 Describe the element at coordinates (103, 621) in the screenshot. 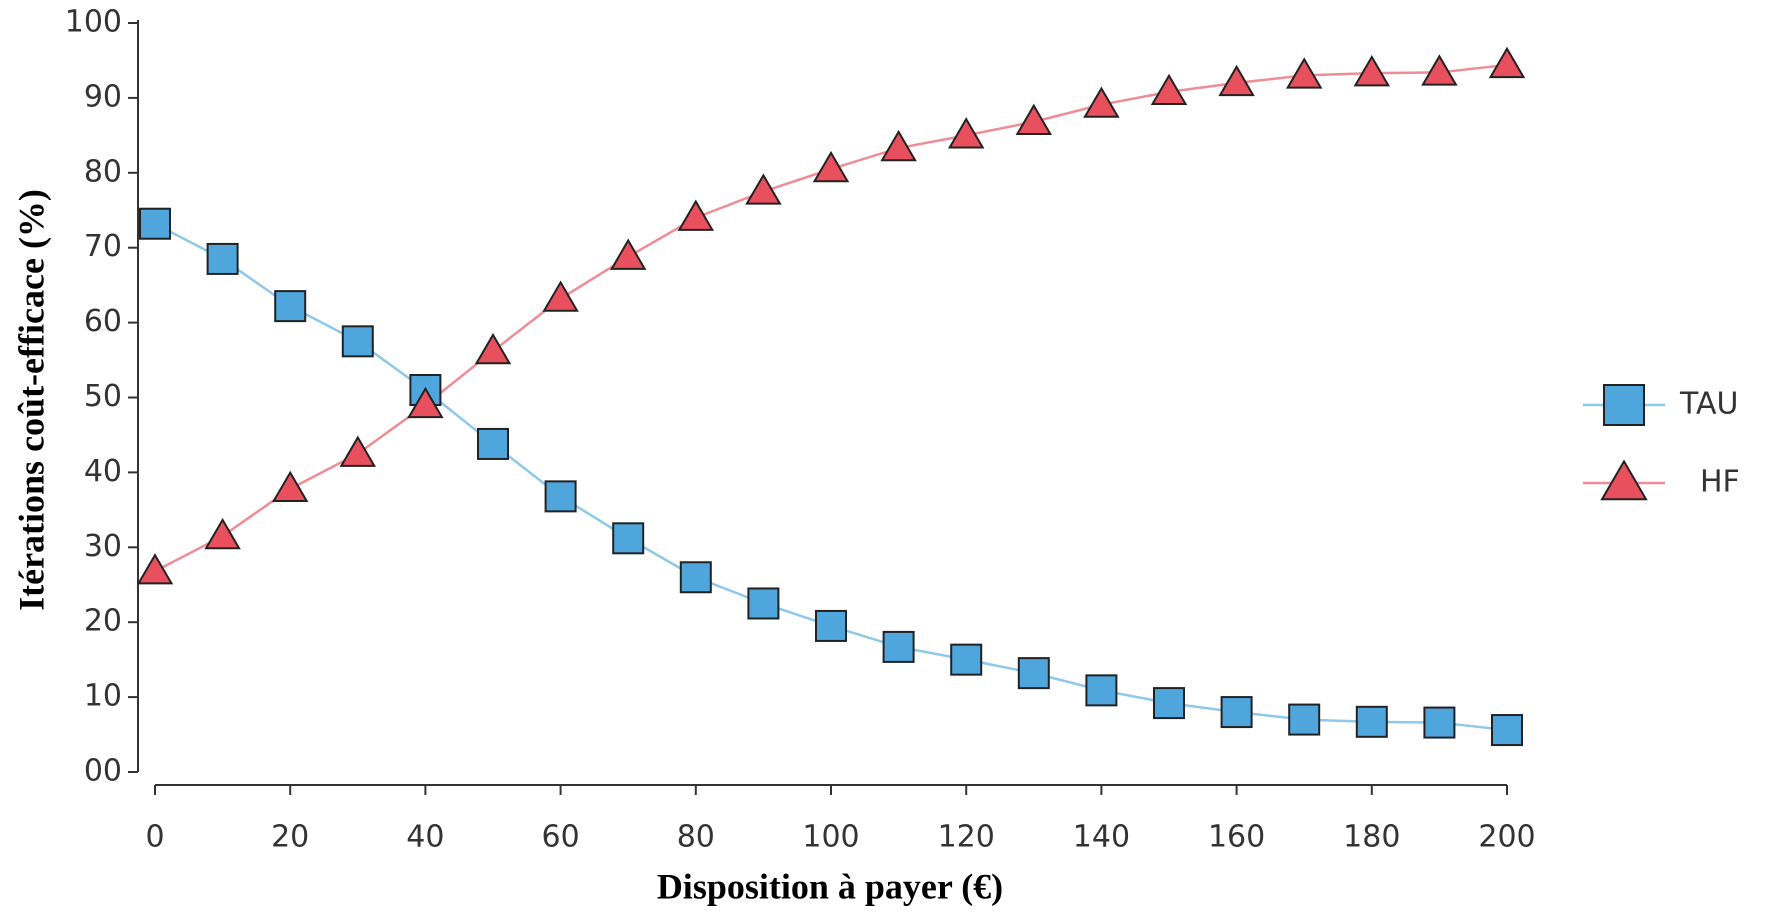

I see `y-tick-label: 20` at that location.